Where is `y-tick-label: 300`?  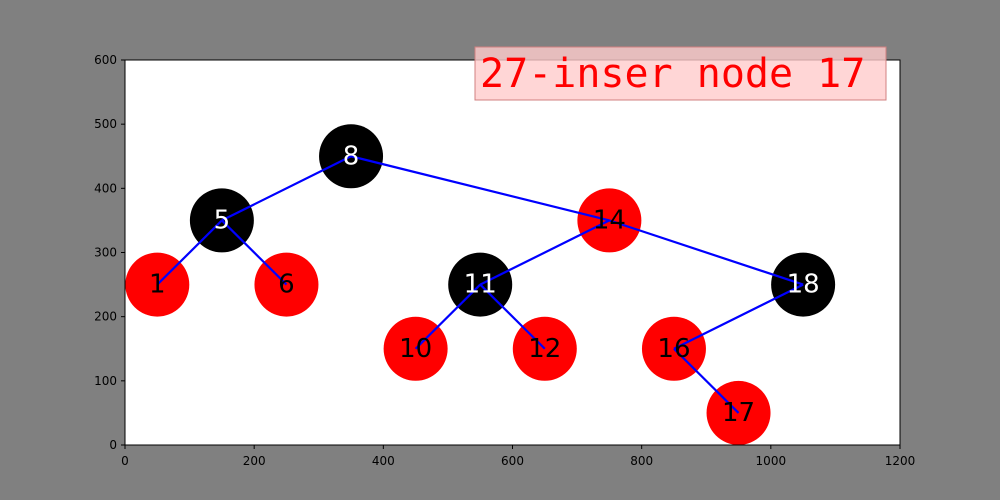
y-tick-label: 300 is located at coordinates (105, 253).